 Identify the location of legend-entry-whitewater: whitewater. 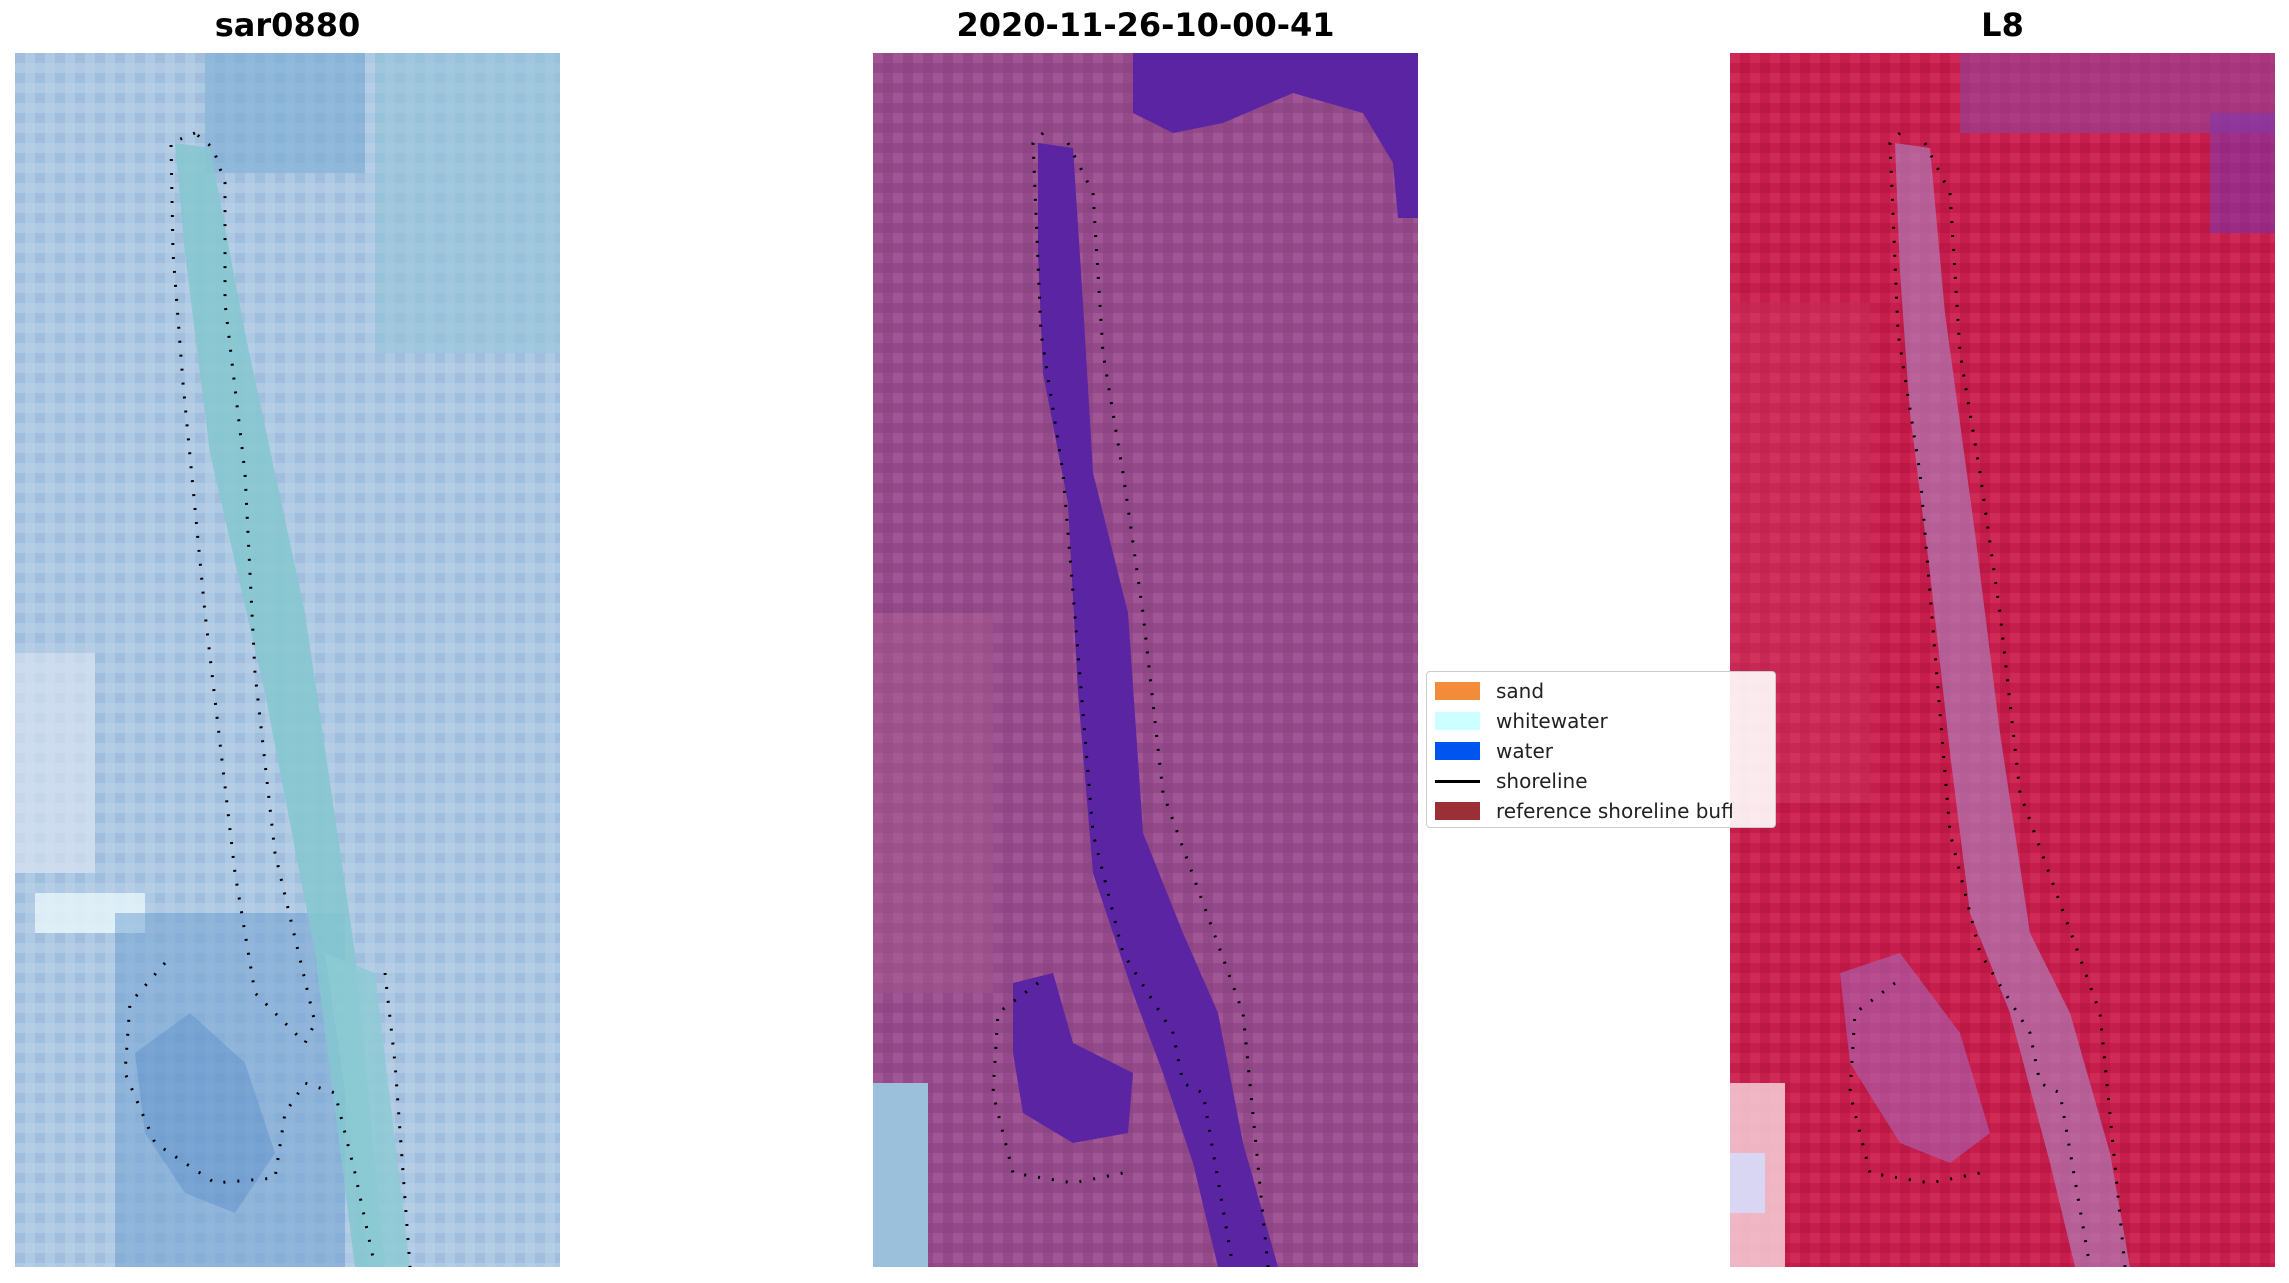
(1521, 721).